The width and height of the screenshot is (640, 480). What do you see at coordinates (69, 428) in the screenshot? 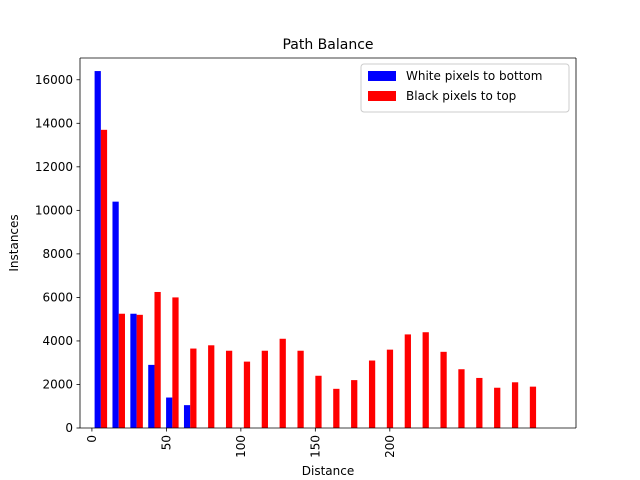
I see `y-tick-label: 0` at bounding box center [69, 428].